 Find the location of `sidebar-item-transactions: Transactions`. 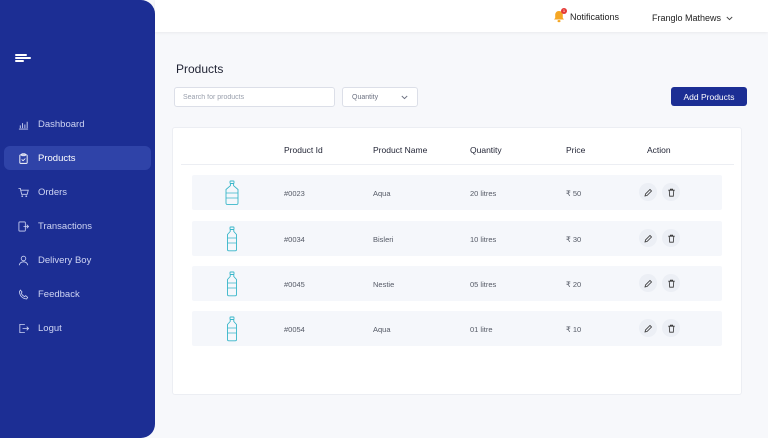

sidebar-item-transactions: Transactions is located at coordinates (77, 226).